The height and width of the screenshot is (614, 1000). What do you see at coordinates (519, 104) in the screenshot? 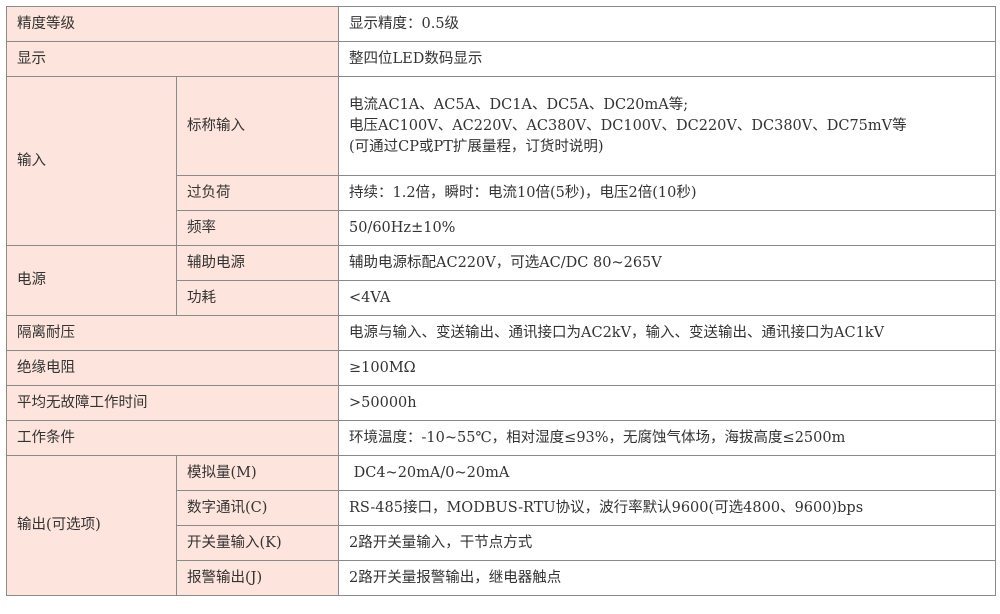
I see `value-line: 电流AC1A、AC5A、DC1A、DC5A、DC20mA等;` at bounding box center [519, 104].